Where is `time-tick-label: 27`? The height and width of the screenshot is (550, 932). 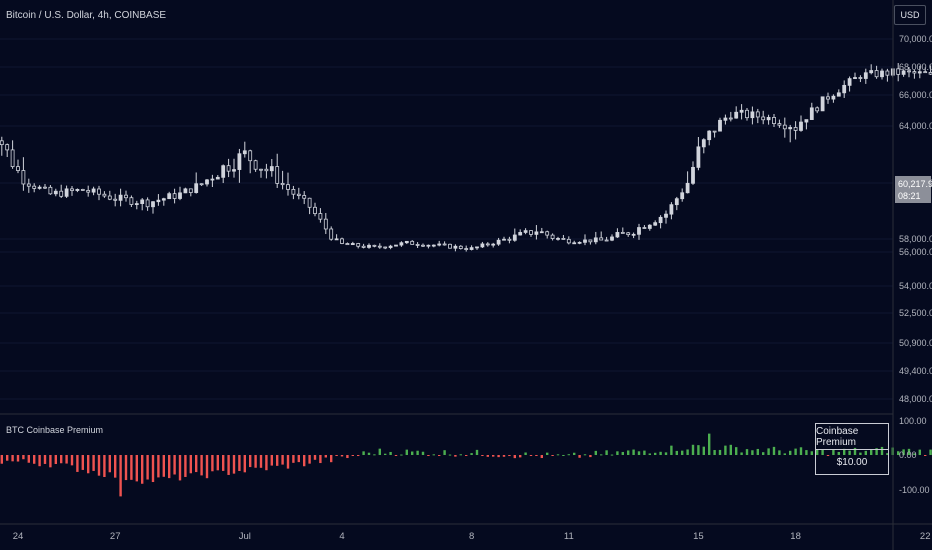 time-tick-label: 27 is located at coordinates (115, 536).